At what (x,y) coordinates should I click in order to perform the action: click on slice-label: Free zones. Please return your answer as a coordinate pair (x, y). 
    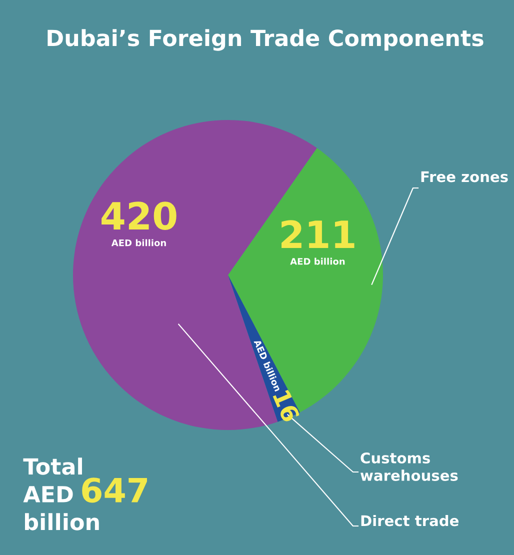
    Looking at the image, I should click on (464, 176).